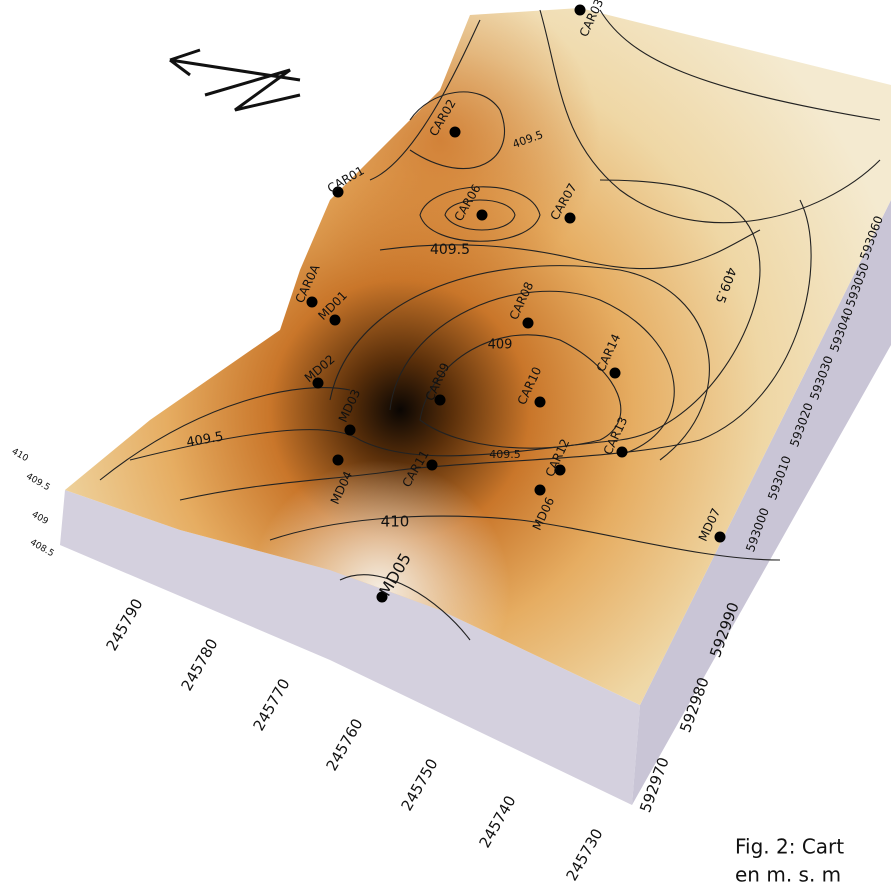 Image resolution: width=891 pixels, height=886 pixels. What do you see at coordinates (271, 704) in the screenshot?
I see `x-tick-label: 245770` at bounding box center [271, 704].